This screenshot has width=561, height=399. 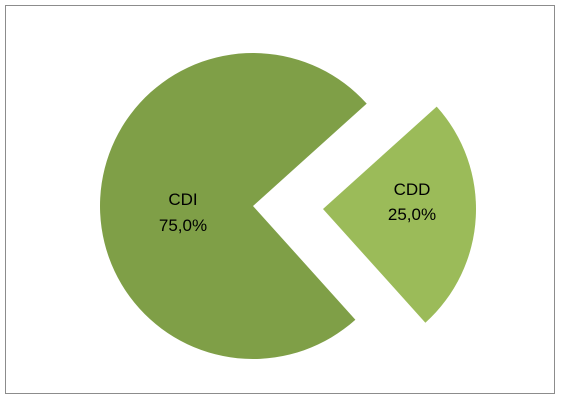 I want to click on pie-label-cdd-value: 25,0%, so click(x=412, y=214).